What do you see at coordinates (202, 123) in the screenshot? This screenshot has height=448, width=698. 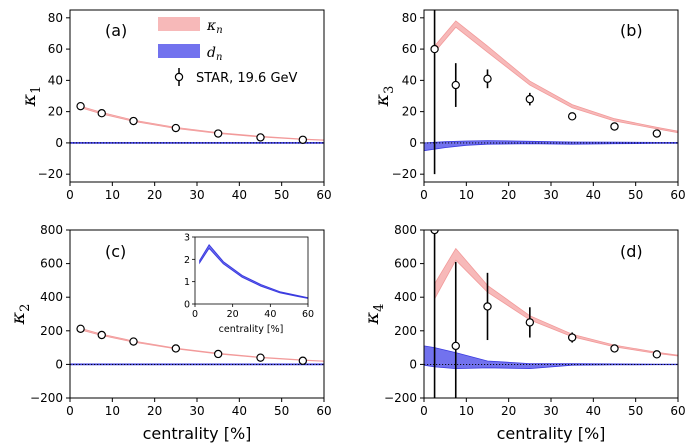 I see `panel-a-kappa-band-area` at bounding box center [202, 123].